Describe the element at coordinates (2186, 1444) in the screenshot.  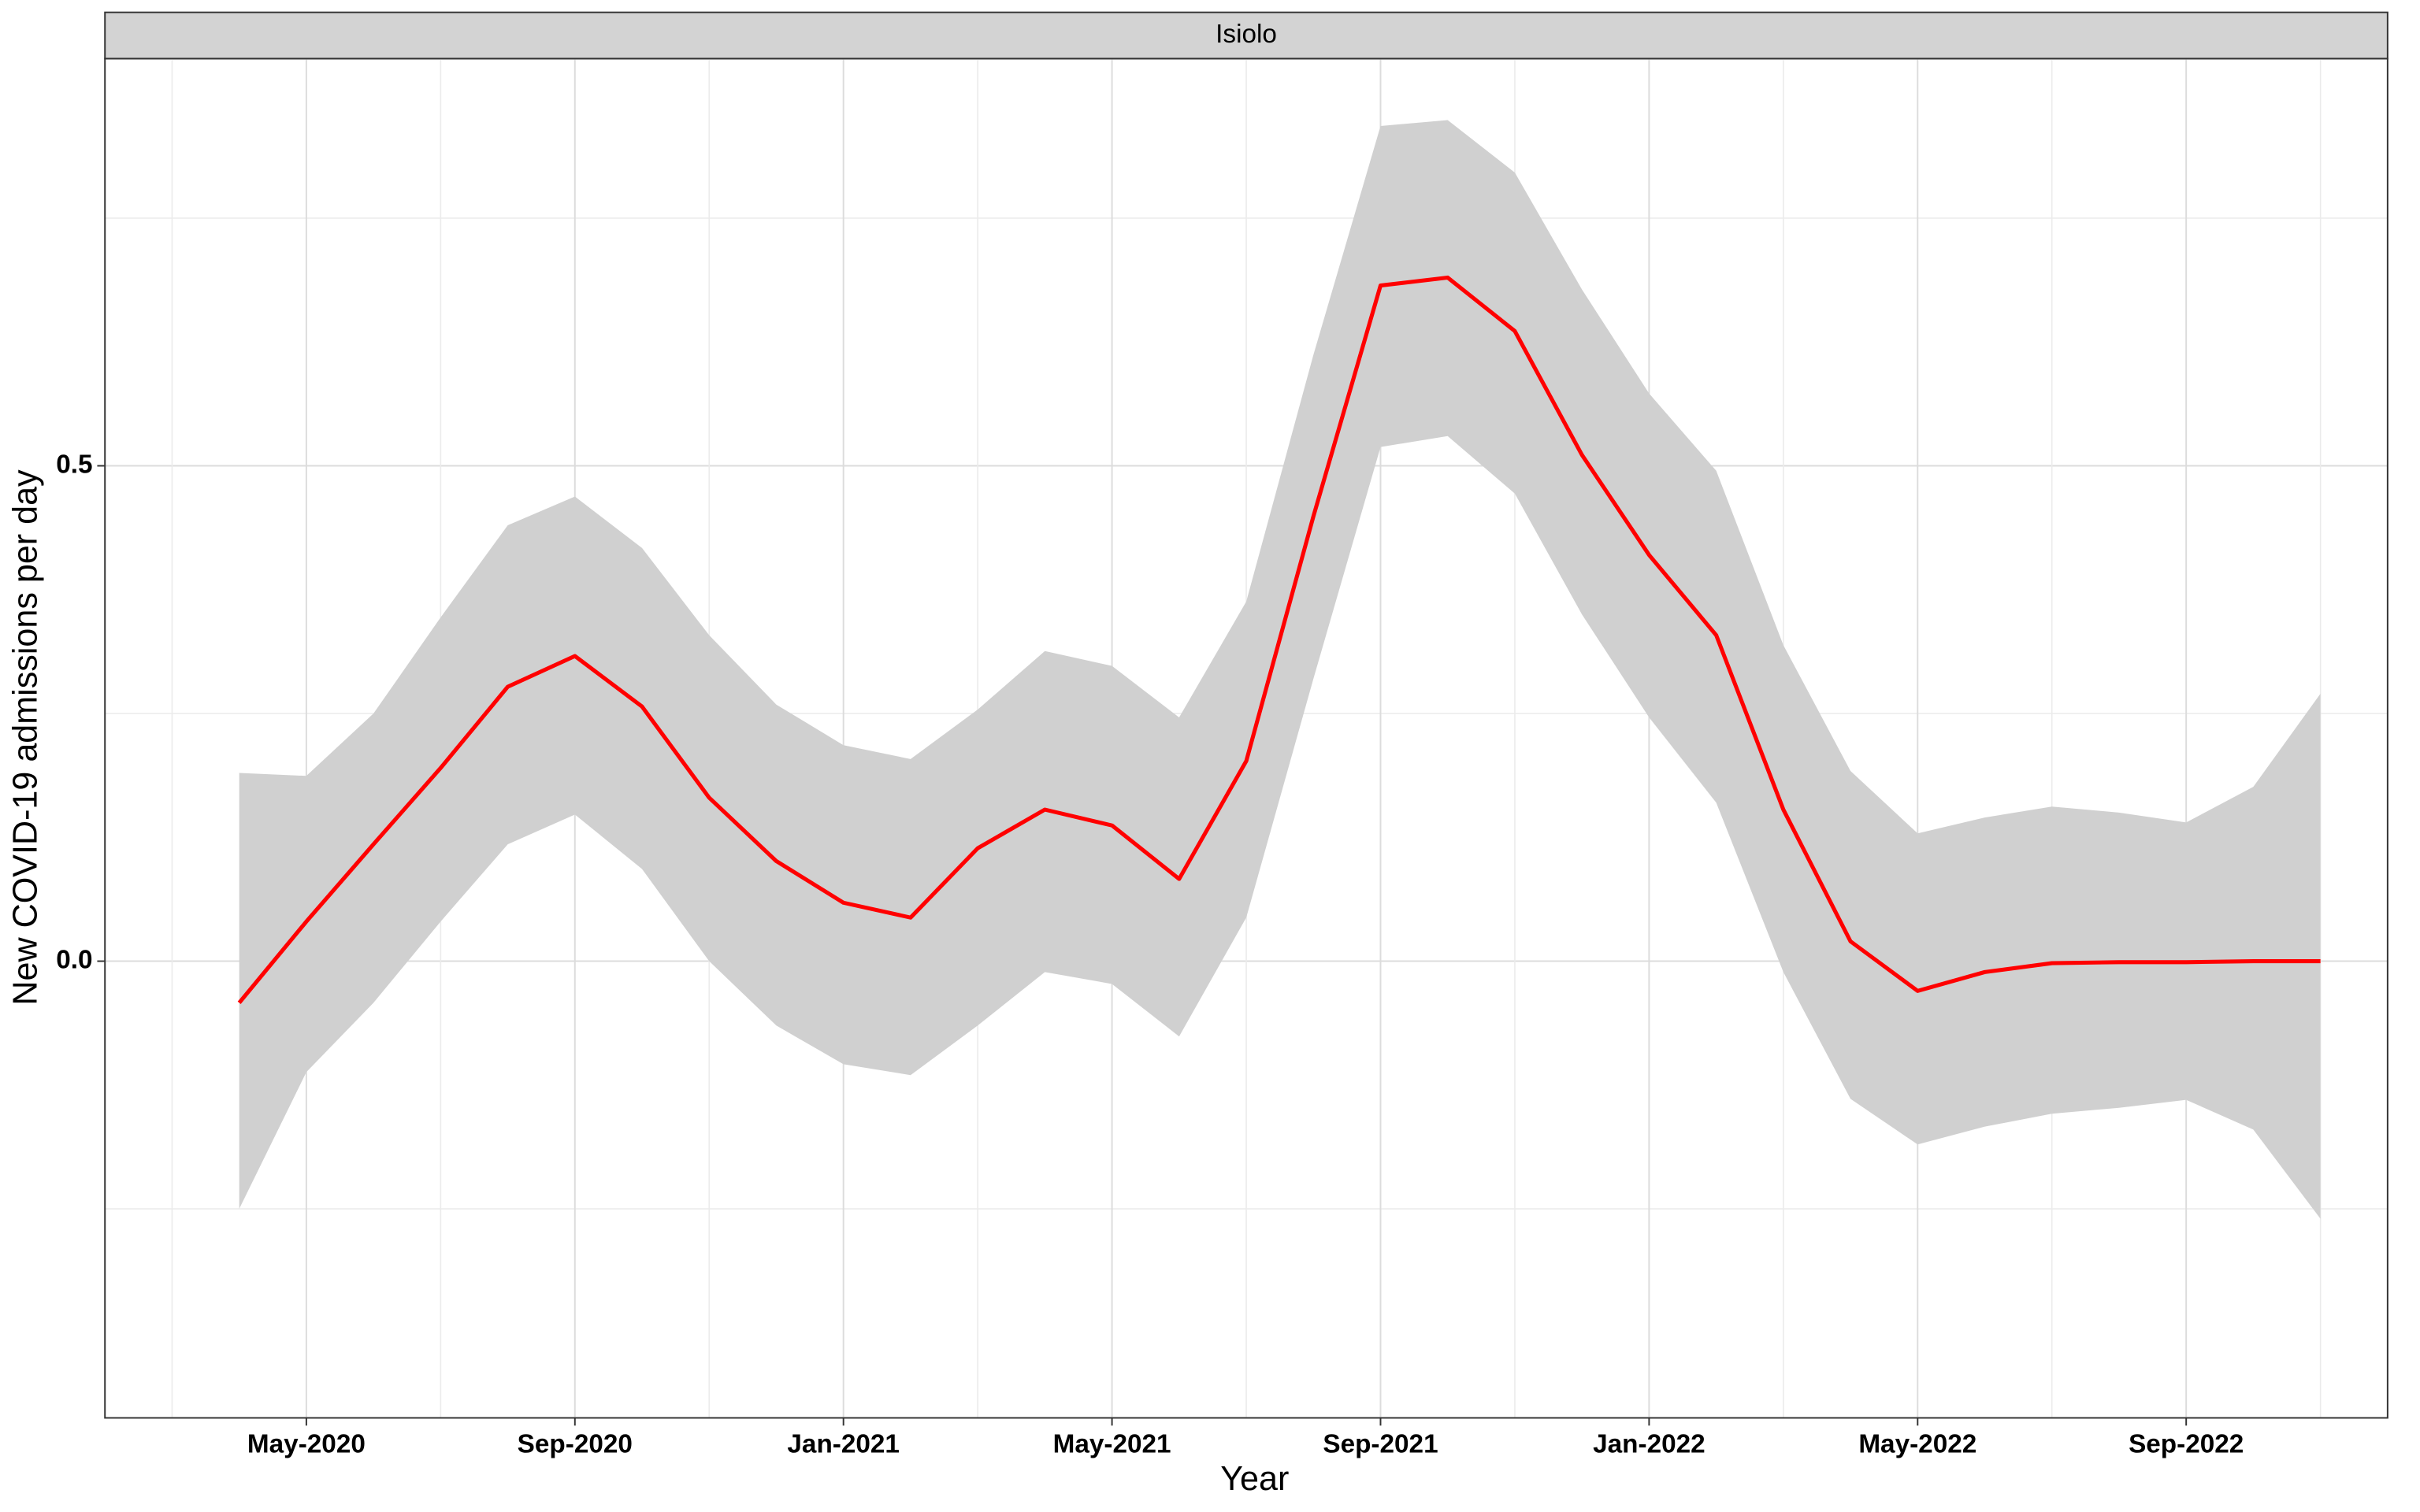
I see `x-tick-label: Sep-2022` at that location.